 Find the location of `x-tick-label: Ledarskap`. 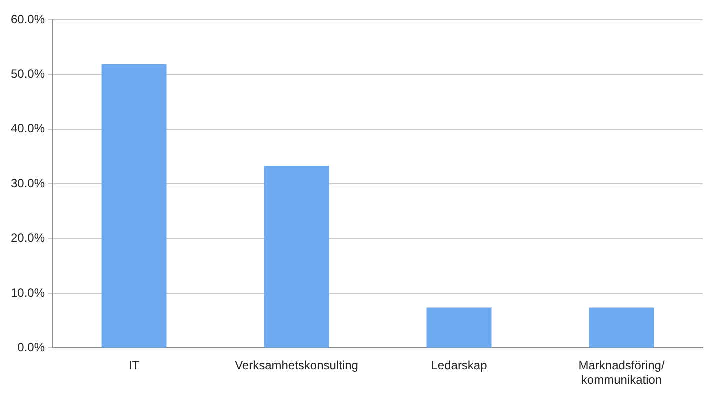

x-tick-label: Ledarskap is located at coordinates (459, 365).